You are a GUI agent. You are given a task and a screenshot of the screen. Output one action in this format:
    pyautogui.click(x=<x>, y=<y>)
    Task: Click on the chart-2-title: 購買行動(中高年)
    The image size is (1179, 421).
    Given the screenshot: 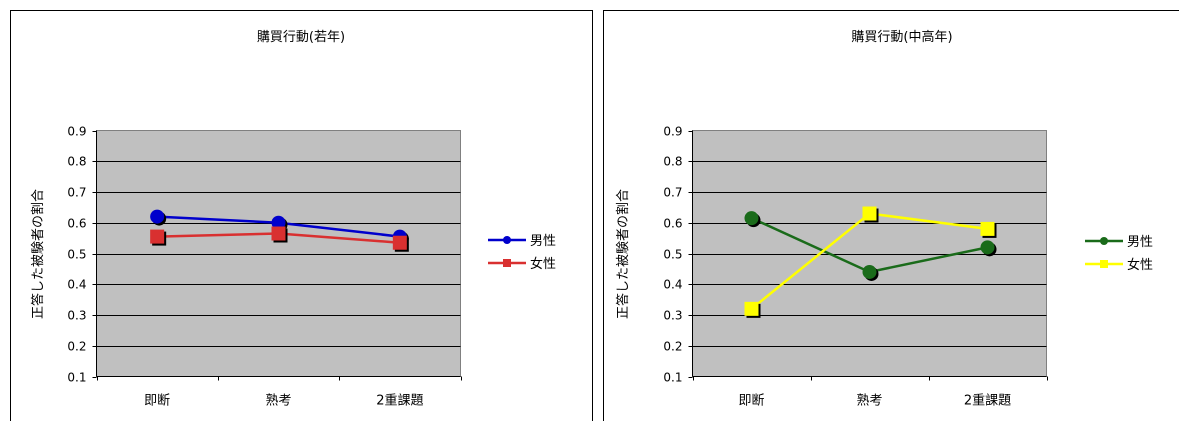 What is the action you would take?
    pyautogui.click(x=901, y=37)
    